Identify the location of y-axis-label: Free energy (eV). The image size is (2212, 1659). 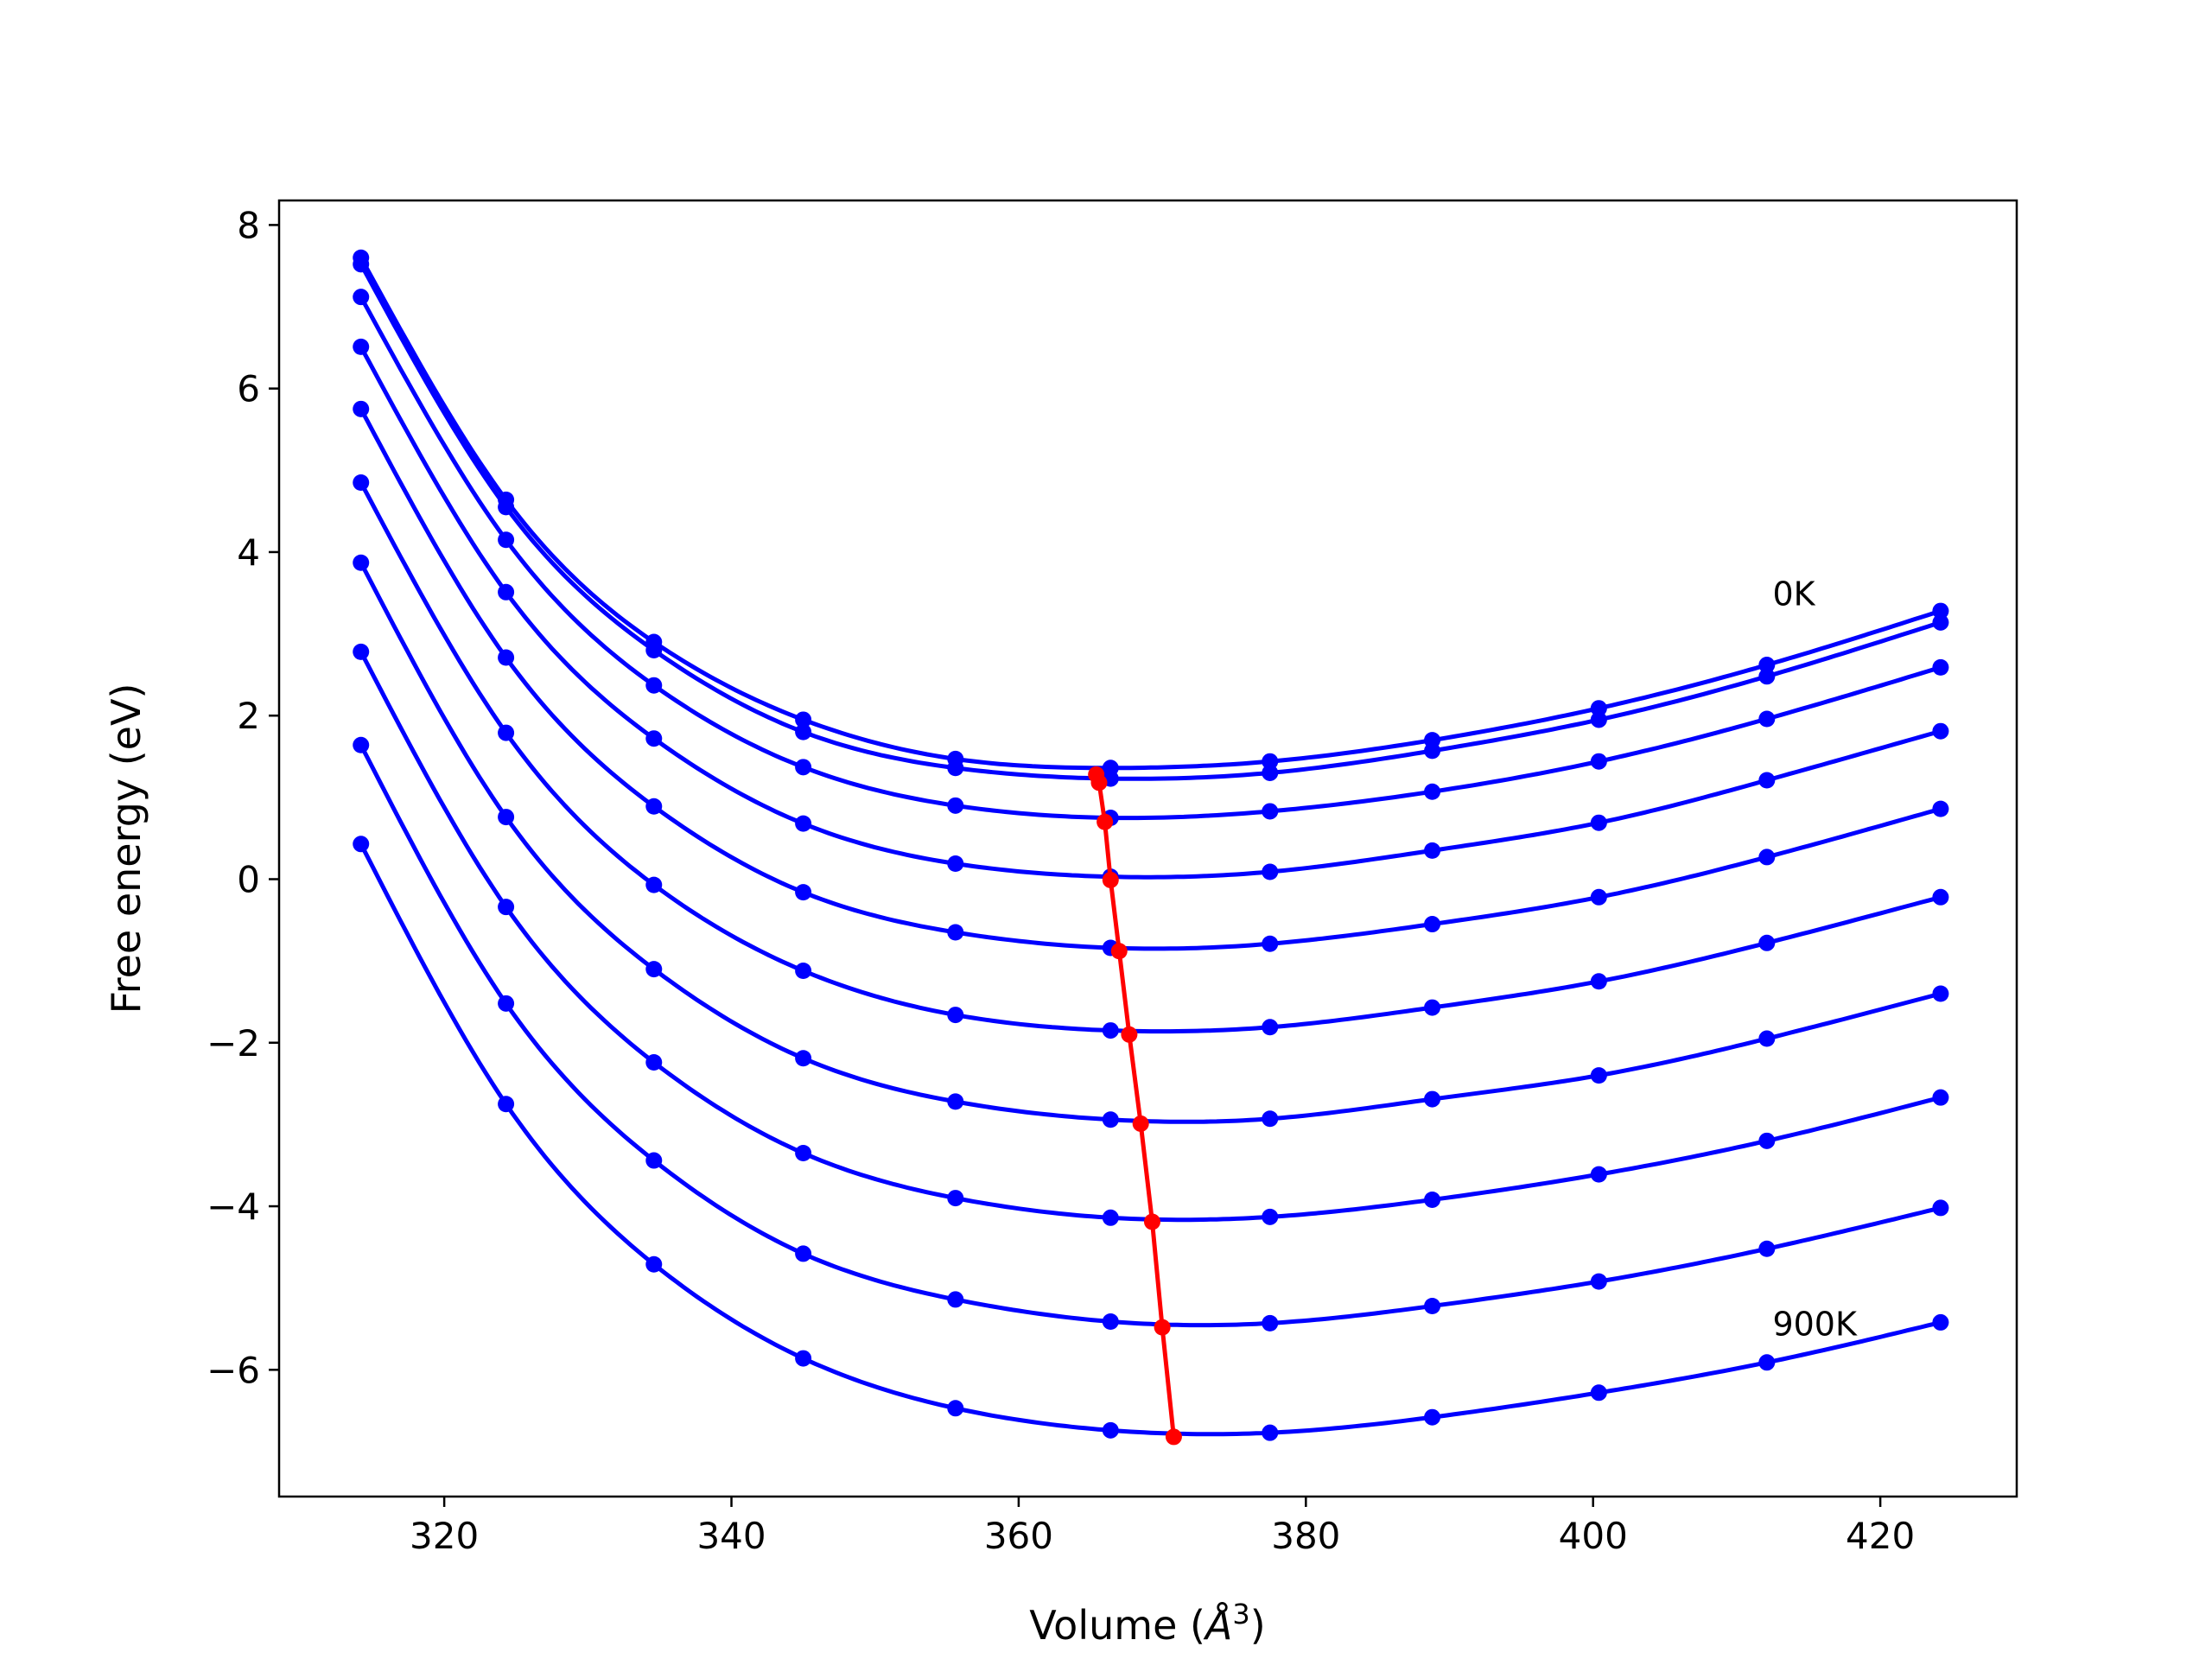
(126, 848).